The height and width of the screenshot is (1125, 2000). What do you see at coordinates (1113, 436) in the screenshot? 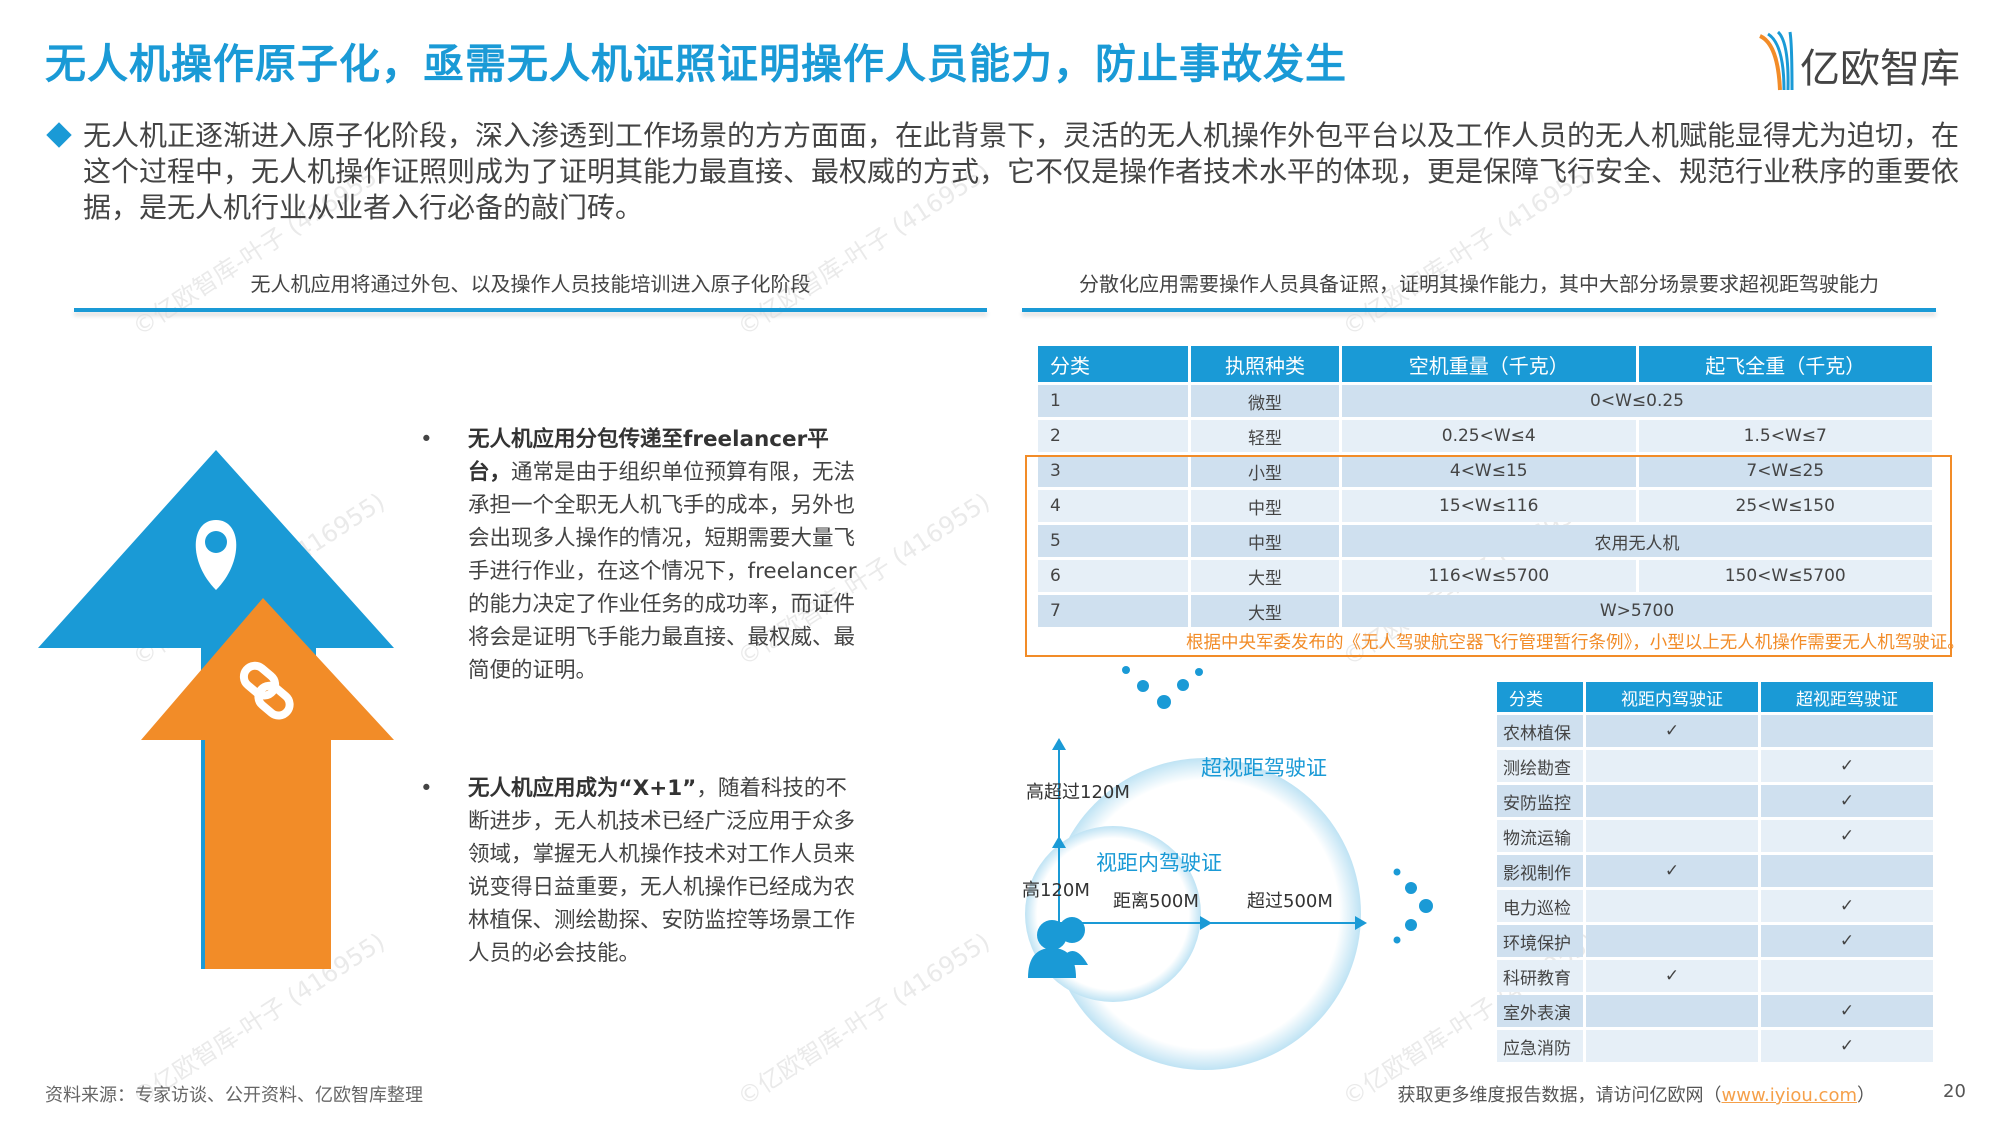
I see `table-cell: 2` at bounding box center [1113, 436].